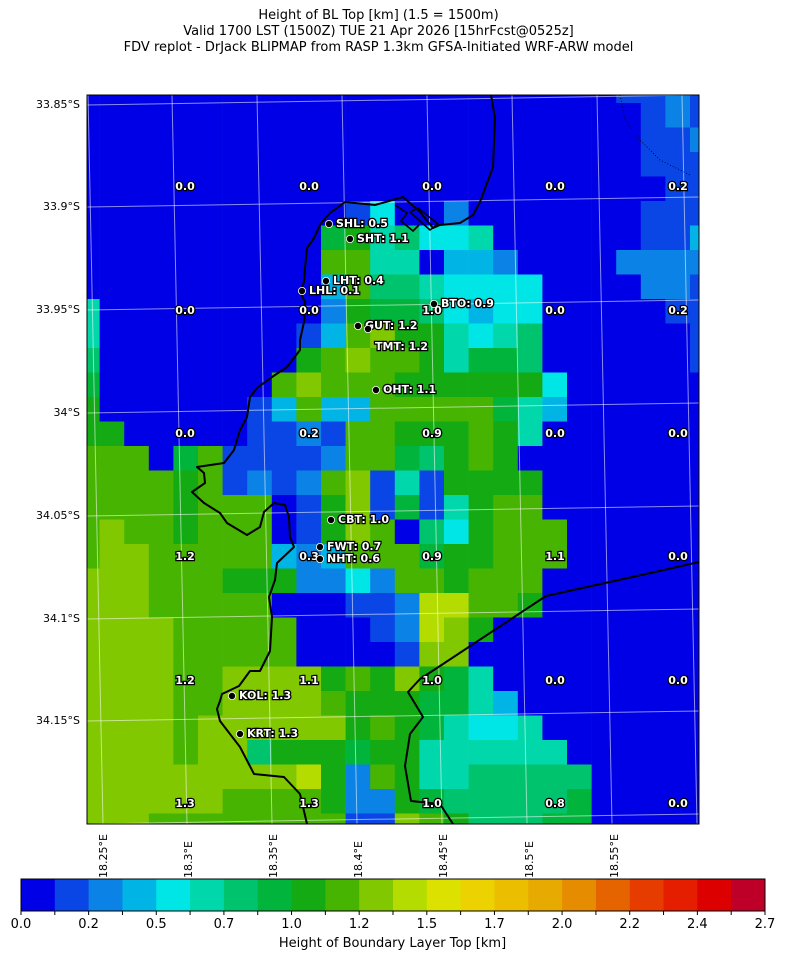  I want to click on latitude-line, so click(393, 511).